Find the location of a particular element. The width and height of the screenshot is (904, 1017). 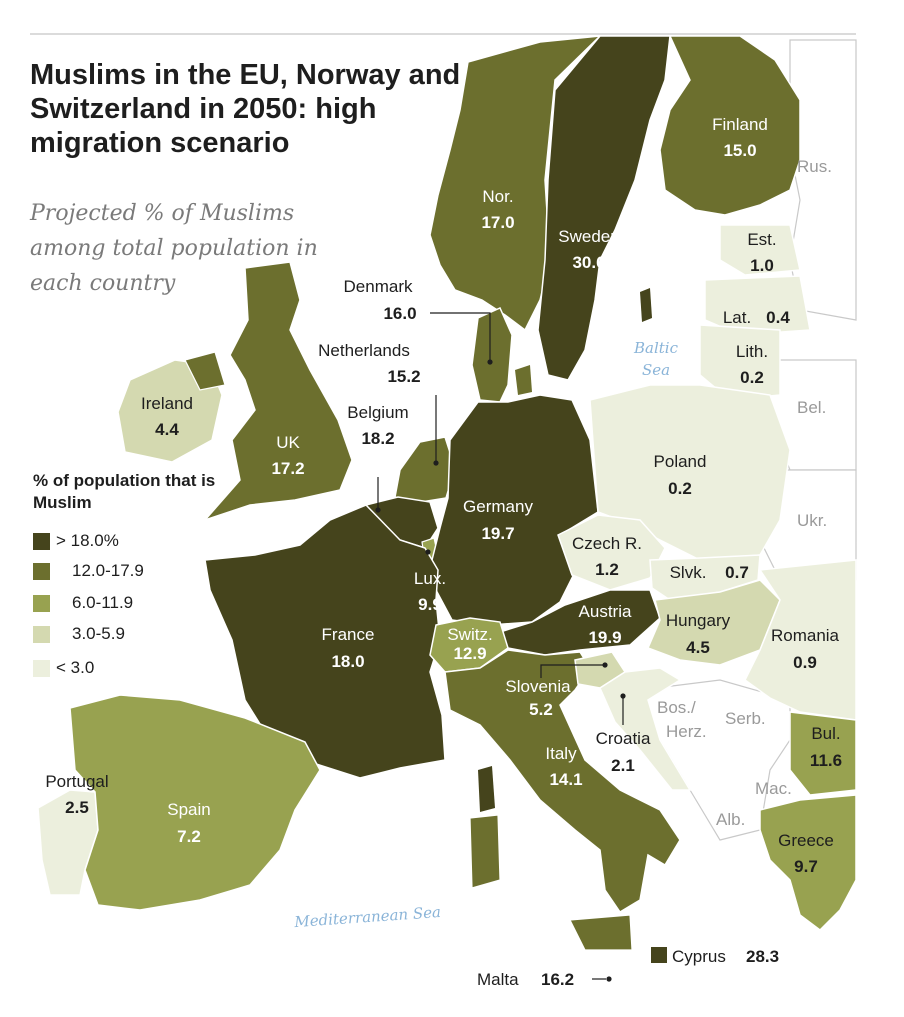

legend-item: > 18.0% is located at coordinates (76, 541).